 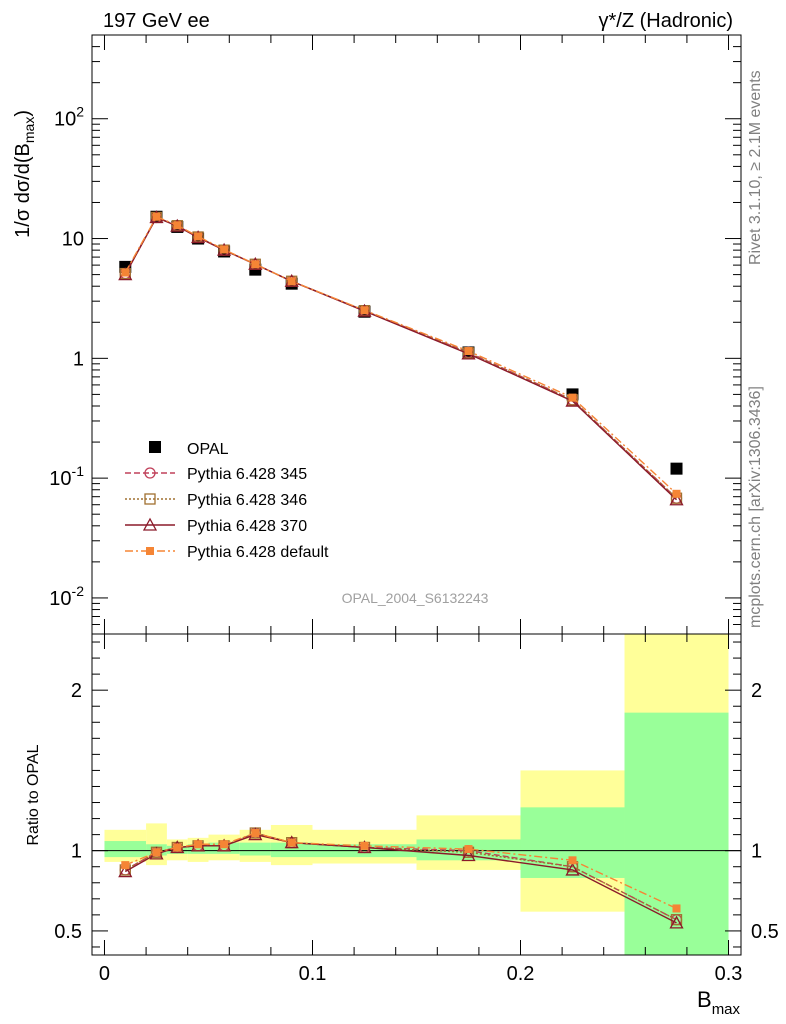 What do you see at coordinates (756, 852) in the screenshot?
I see `ratio-y-tick-label-right: 1` at bounding box center [756, 852].